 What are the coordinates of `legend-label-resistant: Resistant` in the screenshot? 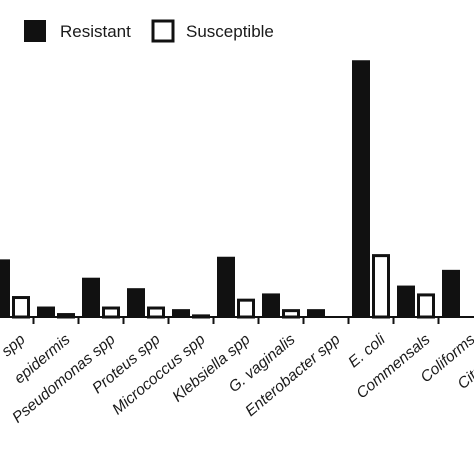 It's located at (95, 31).